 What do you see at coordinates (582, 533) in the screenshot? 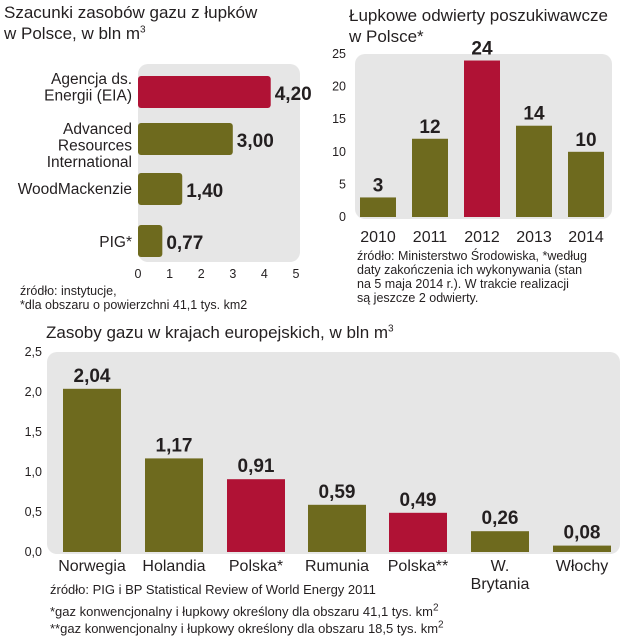
I see `chart3-value-label: 0,08` at bounding box center [582, 533].